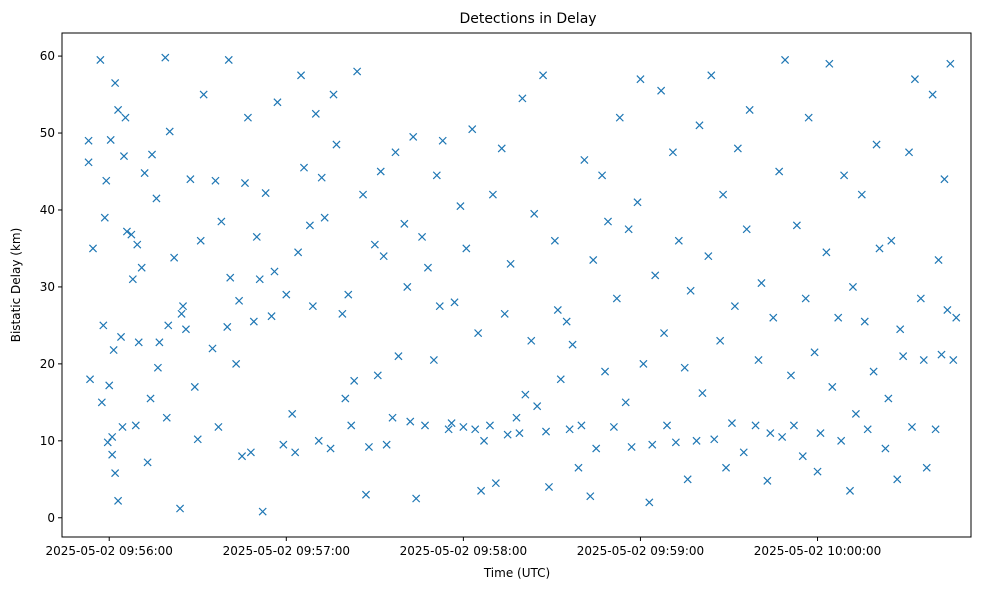 The height and width of the screenshot is (590, 989). What do you see at coordinates (47, 210) in the screenshot?
I see `y-tick-label: 40` at bounding box center [47, 210].